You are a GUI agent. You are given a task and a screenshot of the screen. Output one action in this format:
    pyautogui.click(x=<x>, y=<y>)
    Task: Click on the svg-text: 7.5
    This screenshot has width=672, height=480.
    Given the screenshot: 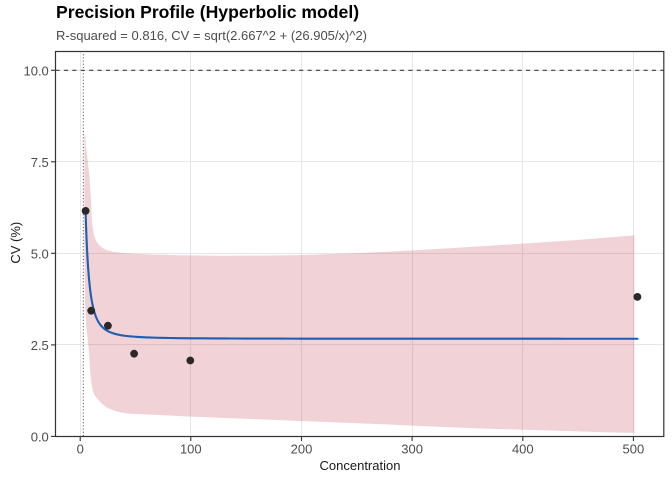 What is the action you would take?
    pyautogui.click(x=40, y=162)
    